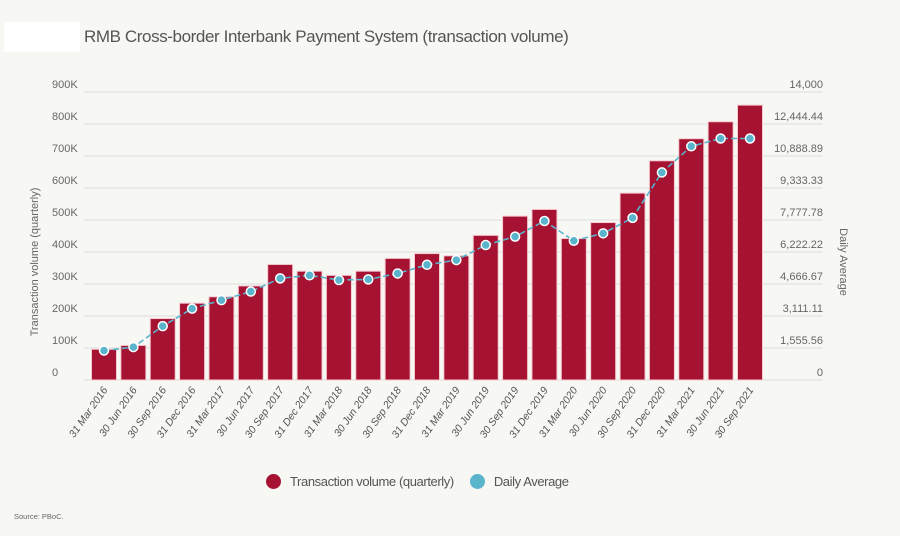 The image size is (900, 536). Describe the element at coordinates (843, 262) in the screenshot. I see `right-axis-title: Daily Average` at that location.